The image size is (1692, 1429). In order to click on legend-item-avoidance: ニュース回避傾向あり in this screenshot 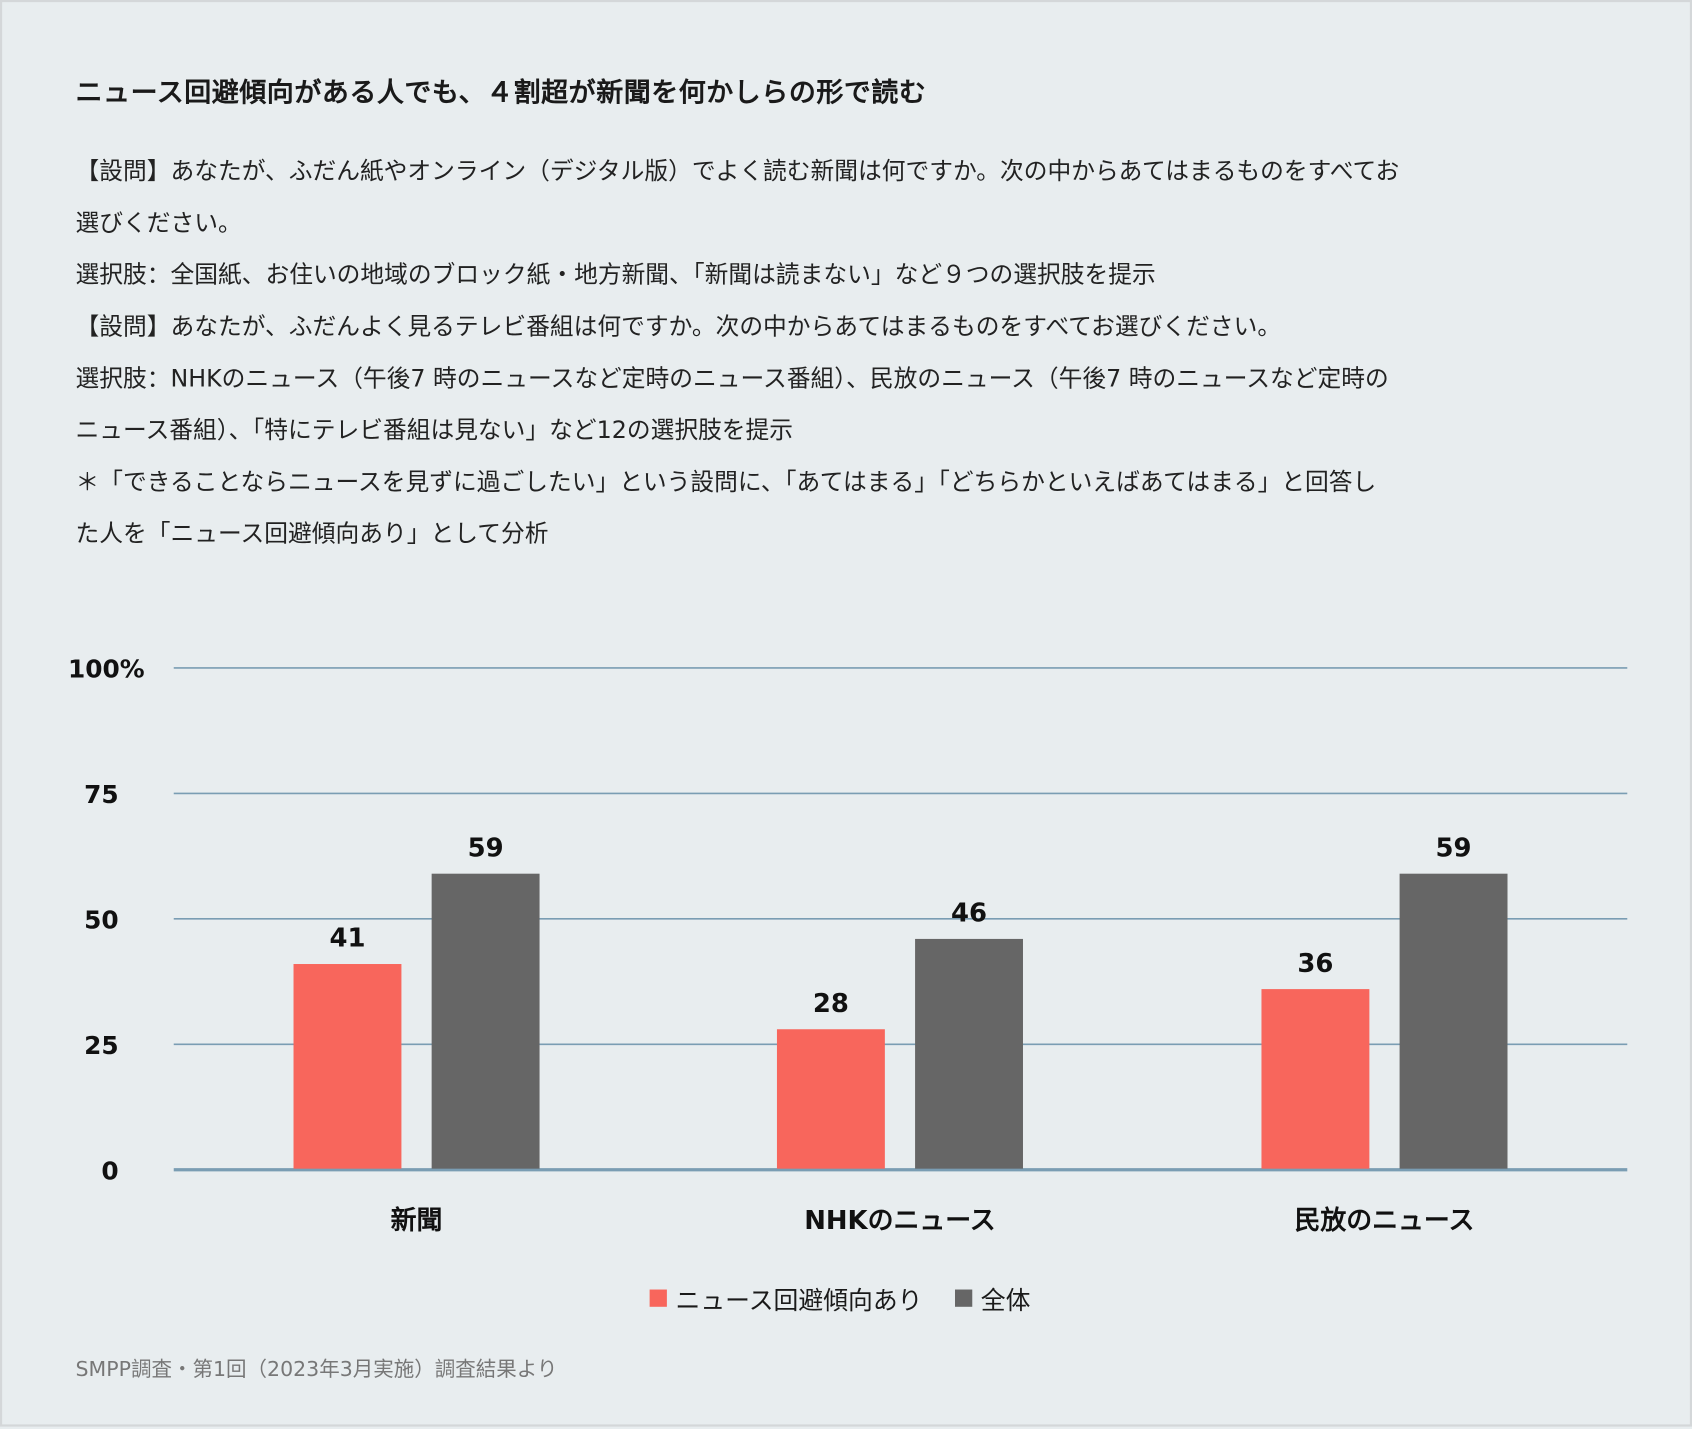, I will do `click(786, 1298)`.